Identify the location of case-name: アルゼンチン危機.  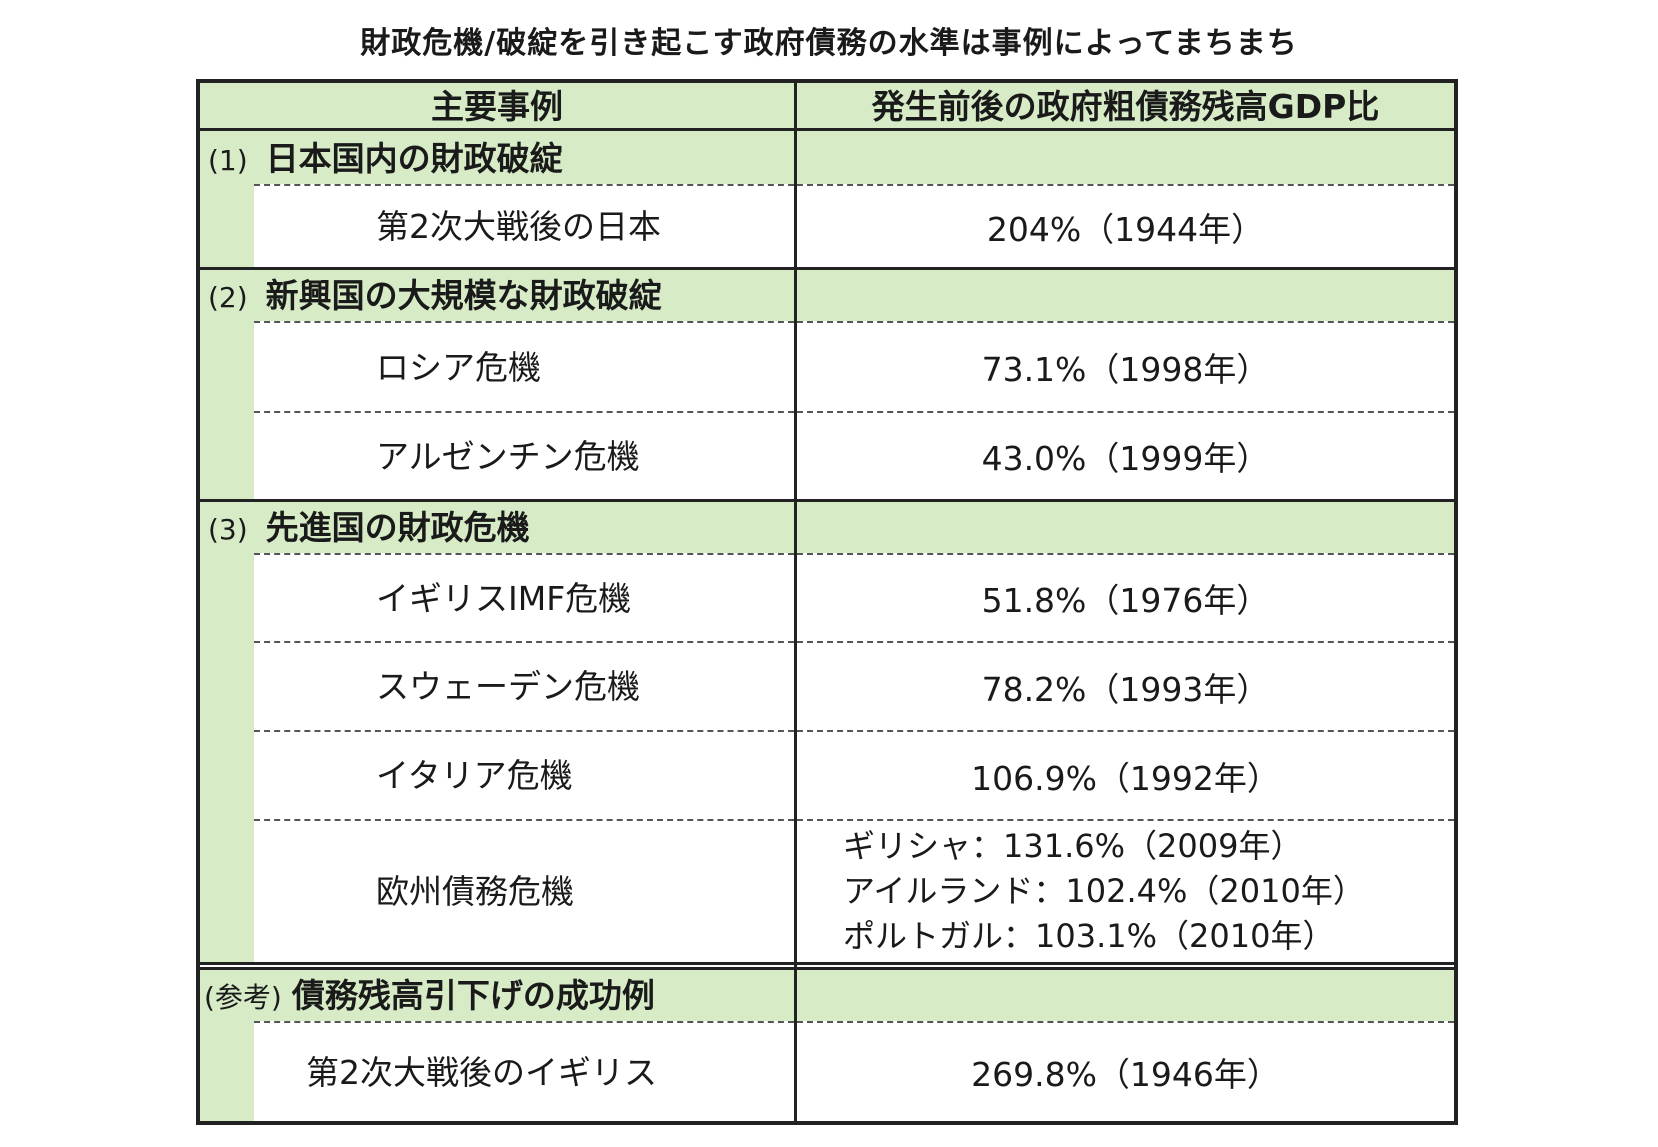
(508, 456).